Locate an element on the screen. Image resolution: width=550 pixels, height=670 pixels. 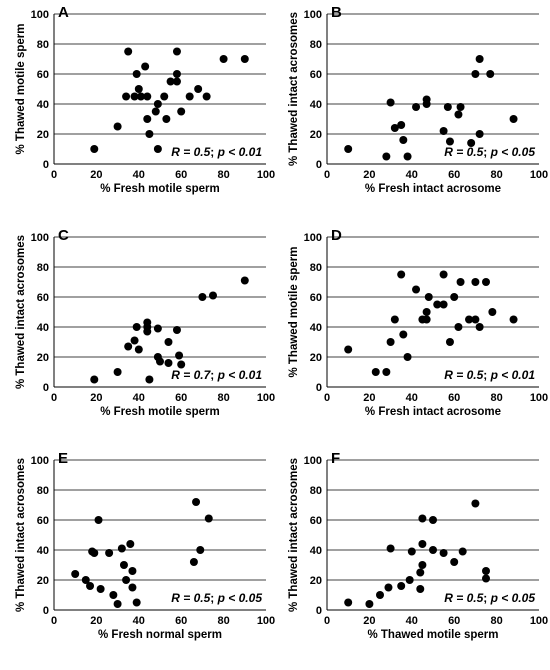
panel-letter: F is located at coordinates (335, 458).